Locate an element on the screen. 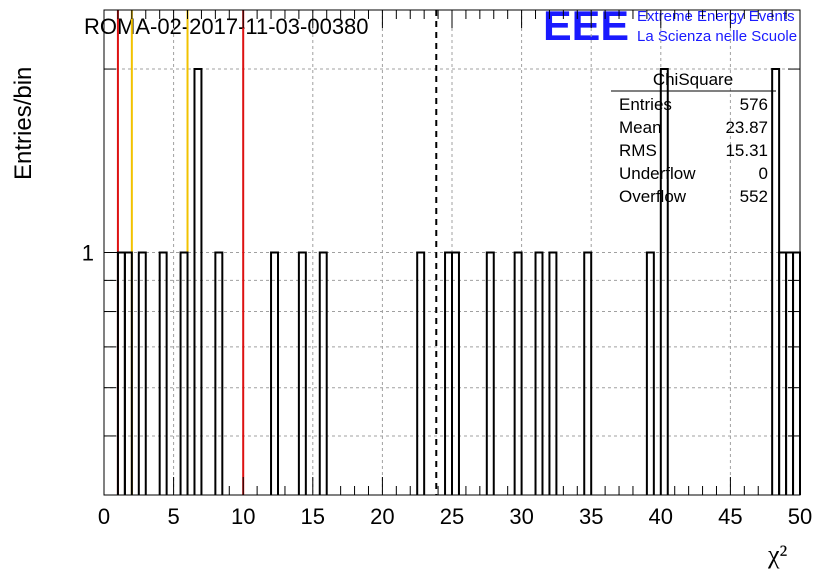 This screenshot has height=572, width=836. x-axis-label: χ² is located at coordinates (777, 554).